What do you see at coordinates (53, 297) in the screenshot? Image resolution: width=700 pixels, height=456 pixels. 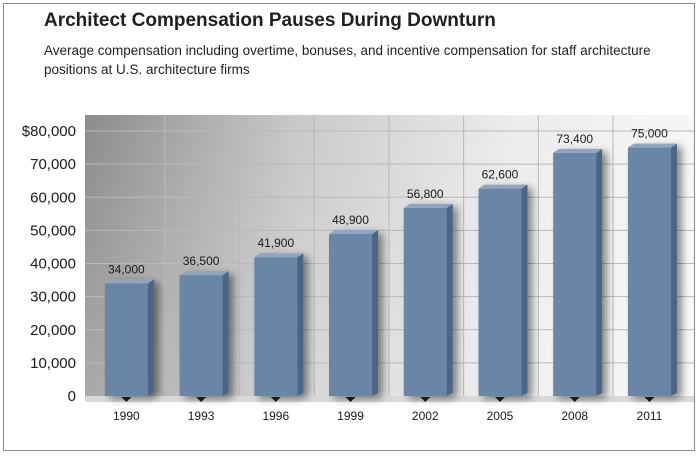 I see `y-tick-label: 30,000` at bounding box center [53, 297].